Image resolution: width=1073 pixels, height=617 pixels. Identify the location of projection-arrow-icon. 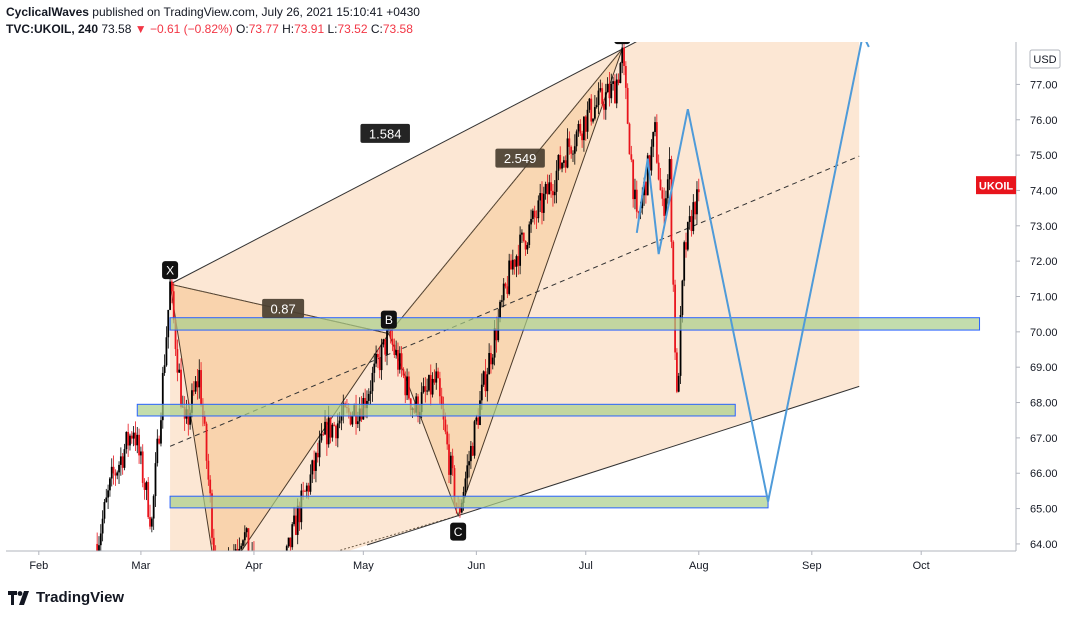
(867, 45).